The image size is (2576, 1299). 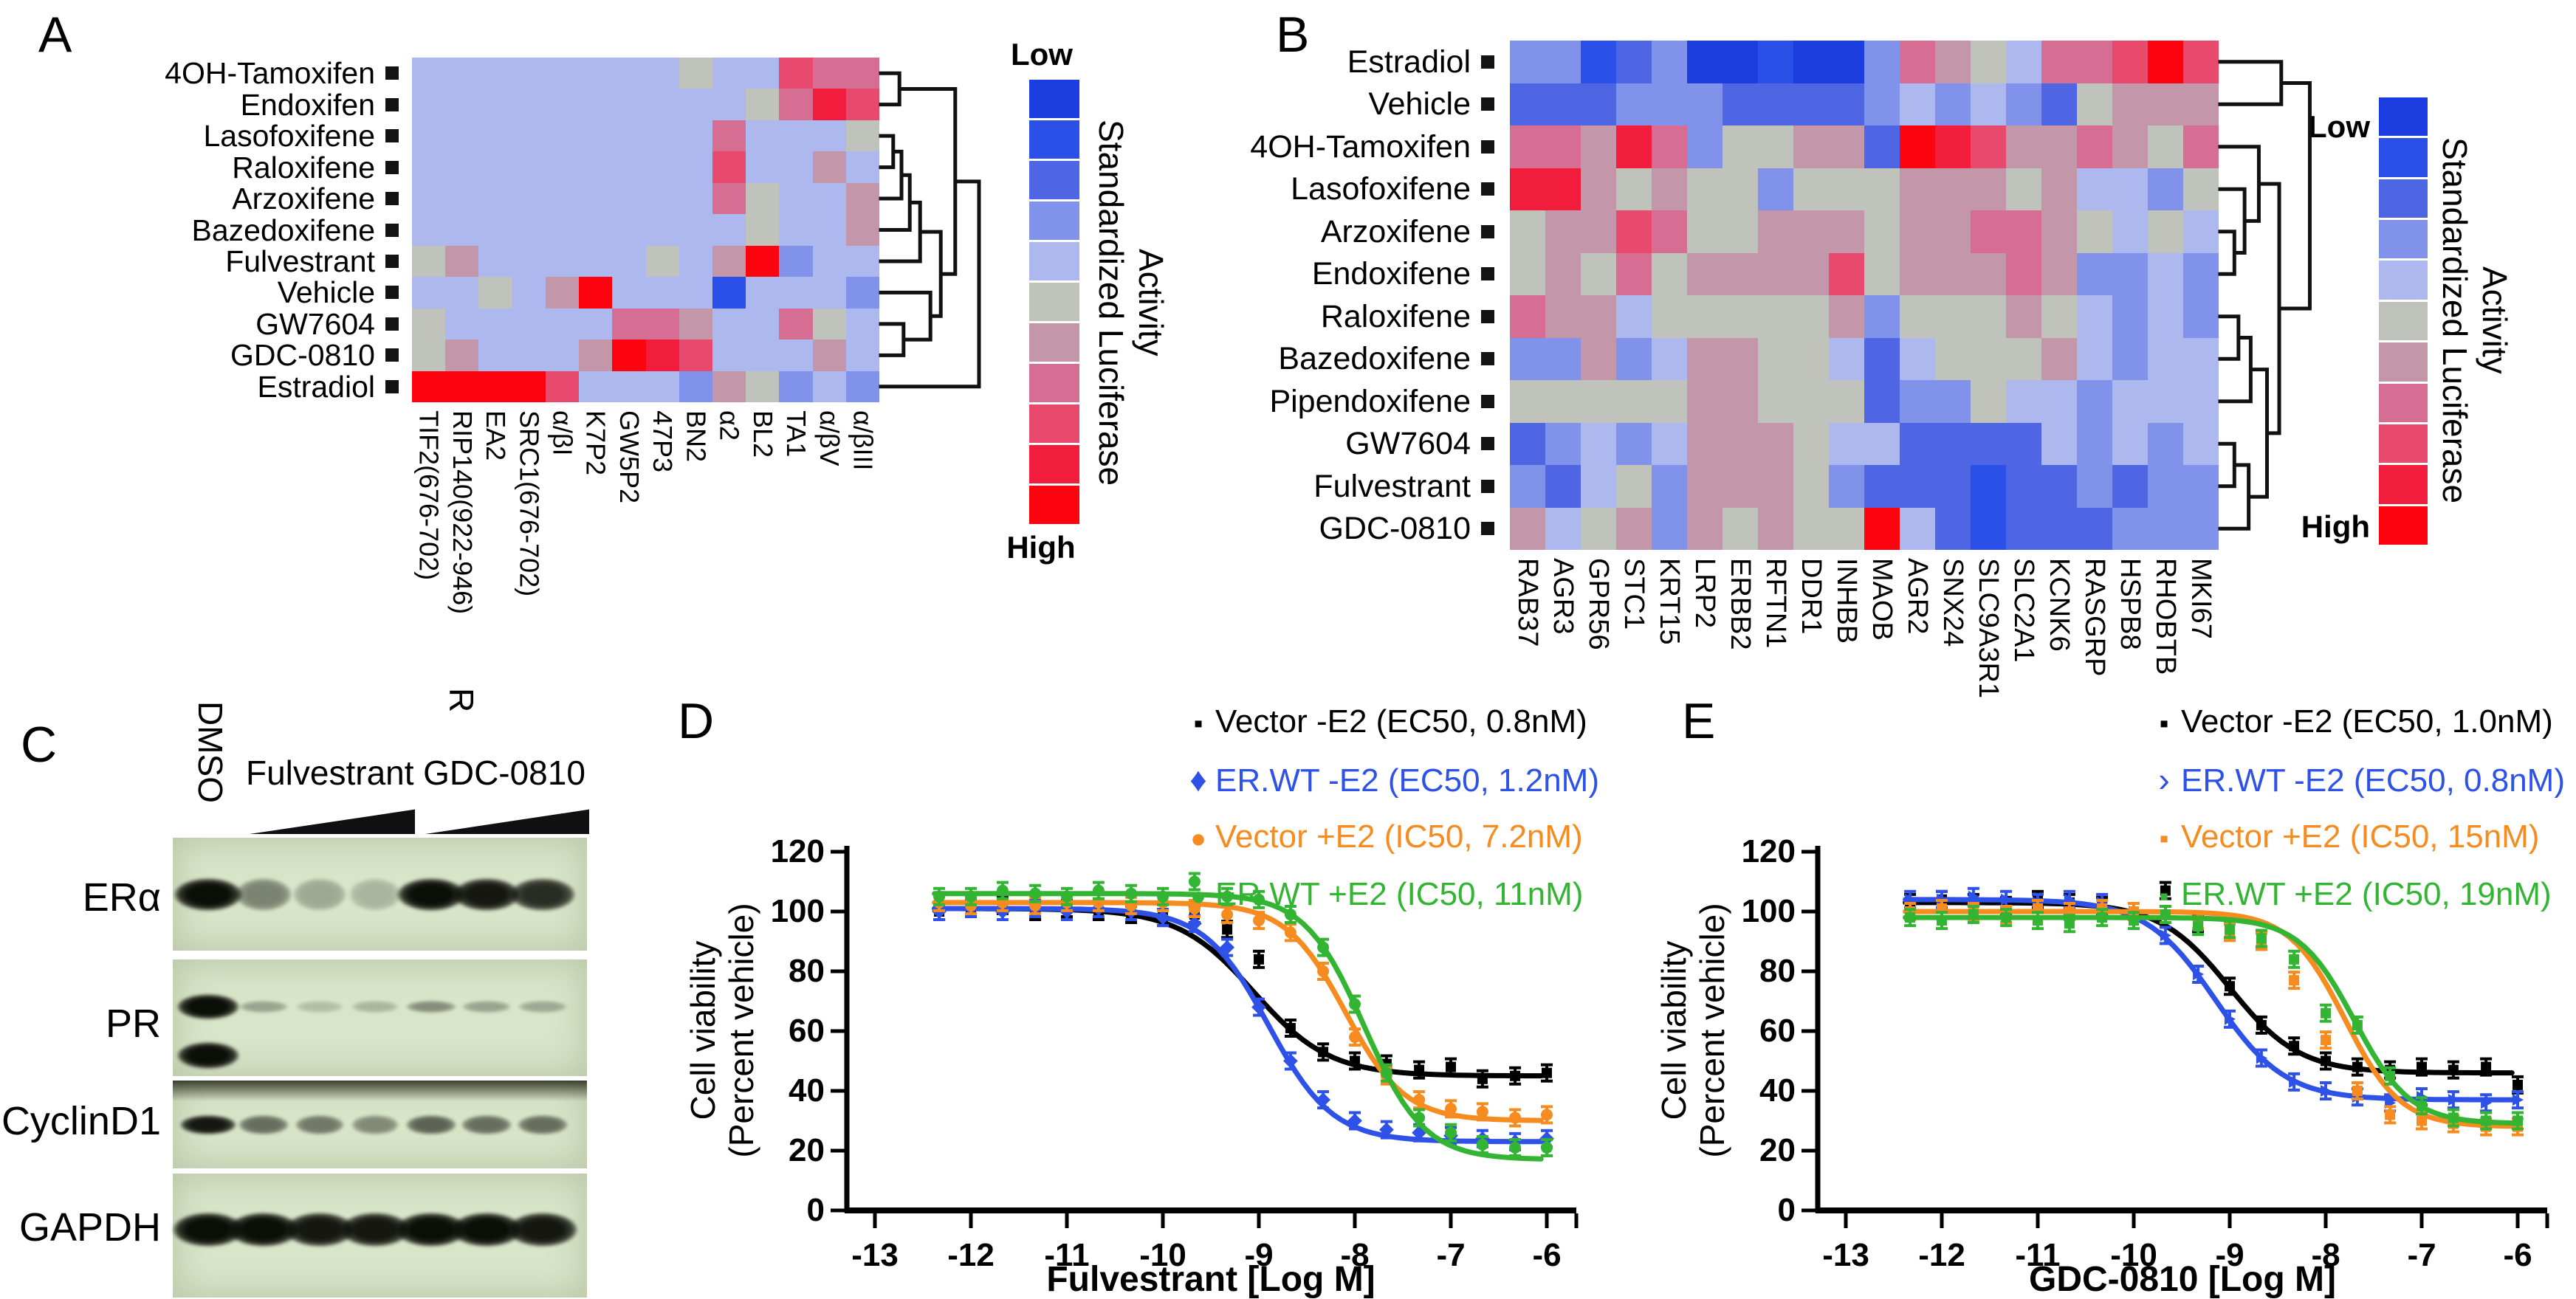 What do you see at coordinates (2455, 320) in the screenshot?
I see `colorbar-b-title-line1: Standardized Luciferase` at bounding box center [2455, 320].